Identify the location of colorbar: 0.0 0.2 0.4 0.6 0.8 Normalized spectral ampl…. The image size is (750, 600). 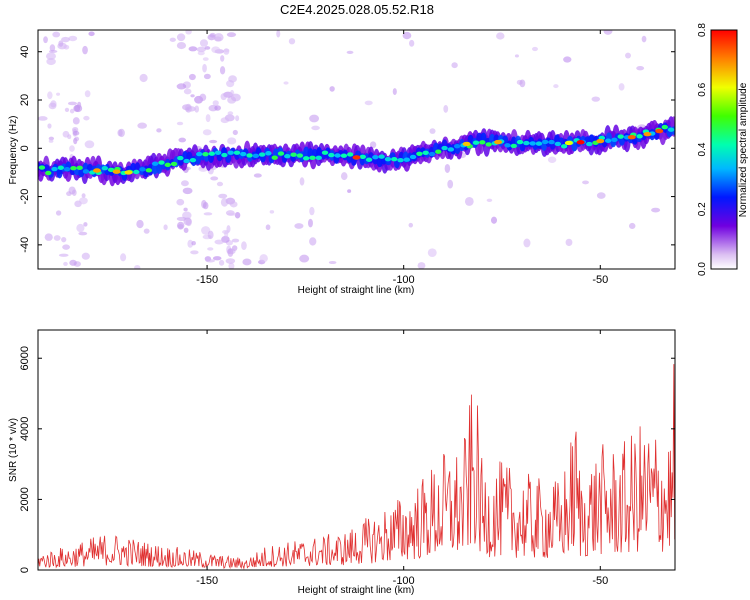
(723, 149).